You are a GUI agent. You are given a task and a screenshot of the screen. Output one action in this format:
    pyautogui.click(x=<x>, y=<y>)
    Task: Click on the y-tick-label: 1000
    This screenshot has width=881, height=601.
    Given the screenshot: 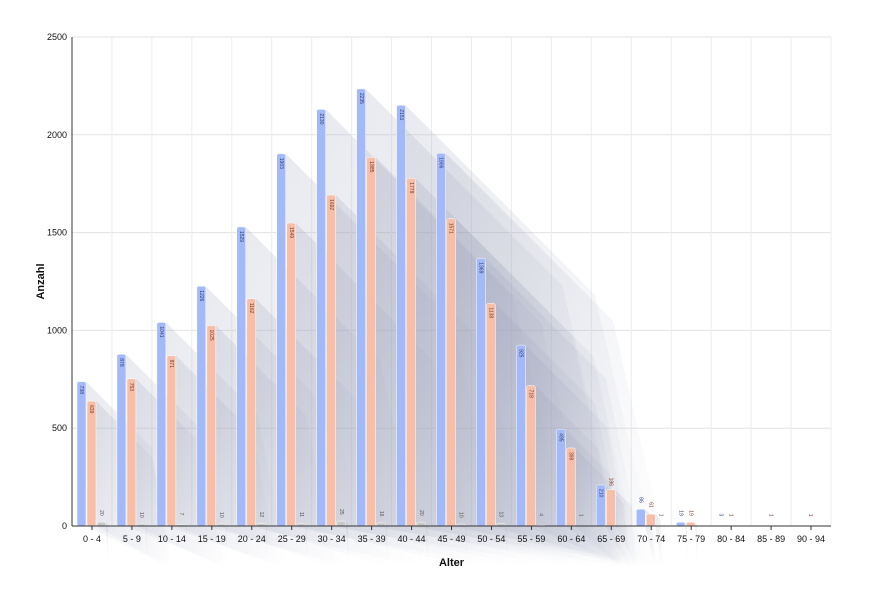 What is the action you would take?
    pyautogui.click(x=57, y=330)
    